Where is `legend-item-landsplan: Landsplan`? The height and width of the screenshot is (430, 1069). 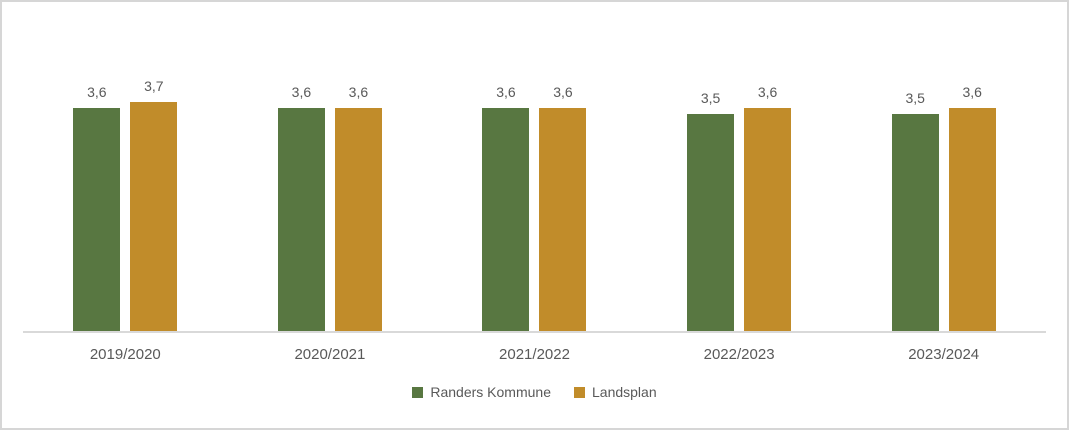 legend-item-landsplan: Landsplan is located at coordinates (615, 392).